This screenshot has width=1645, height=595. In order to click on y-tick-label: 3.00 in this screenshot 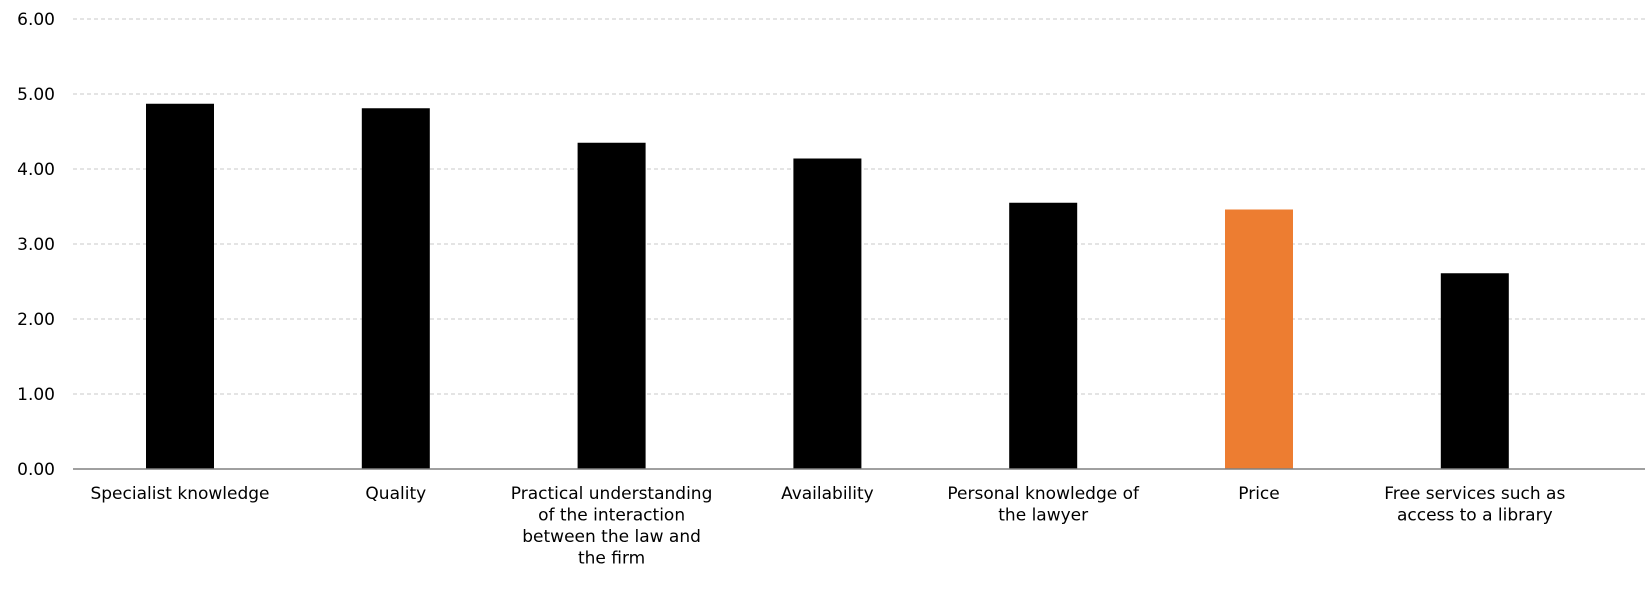, I will do `click(36, 245)`.